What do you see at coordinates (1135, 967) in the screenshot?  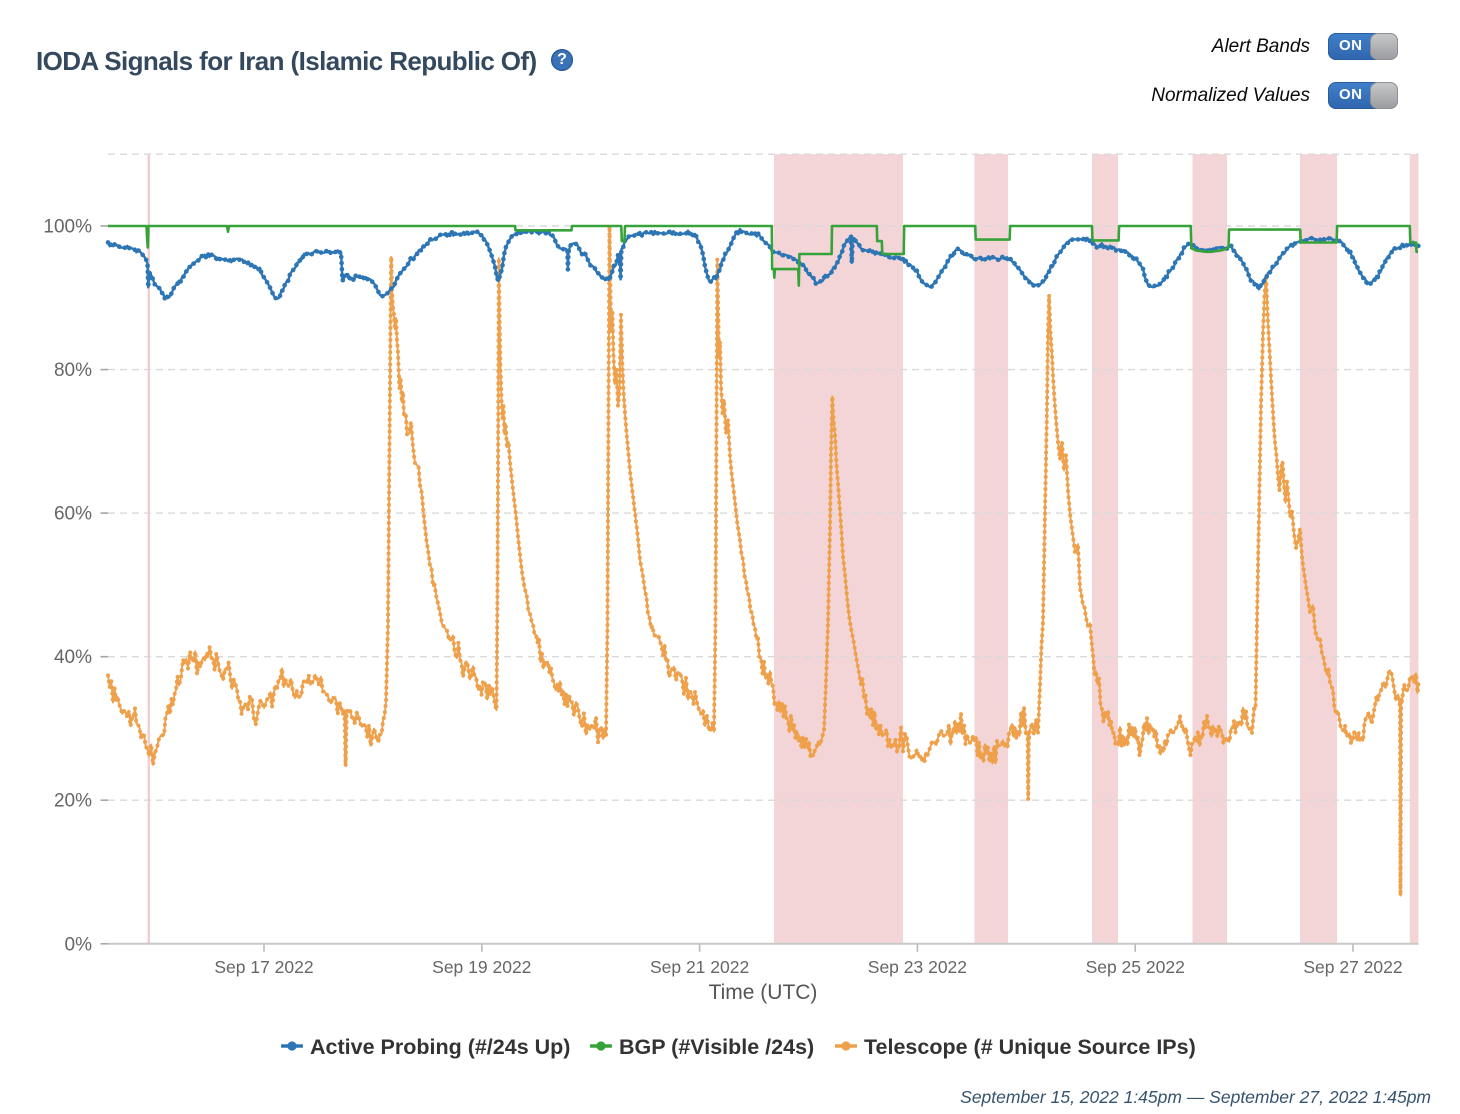 I see `svg-text: Sep 25 2022` at bounding box center [1135, 967].